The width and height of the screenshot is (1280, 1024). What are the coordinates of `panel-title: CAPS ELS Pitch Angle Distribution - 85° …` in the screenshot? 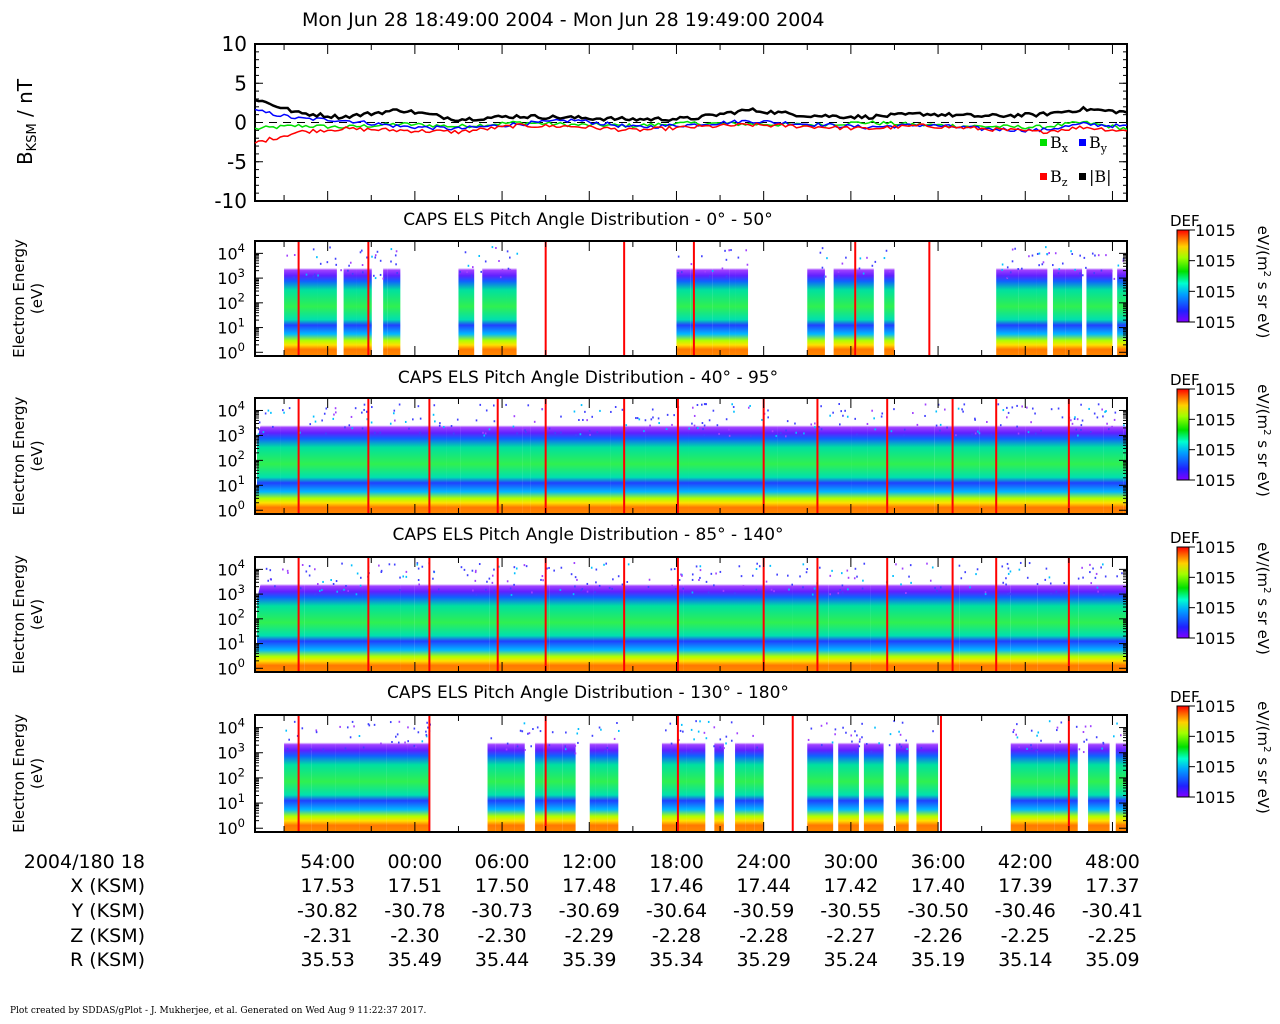 It's located at (587, 535).